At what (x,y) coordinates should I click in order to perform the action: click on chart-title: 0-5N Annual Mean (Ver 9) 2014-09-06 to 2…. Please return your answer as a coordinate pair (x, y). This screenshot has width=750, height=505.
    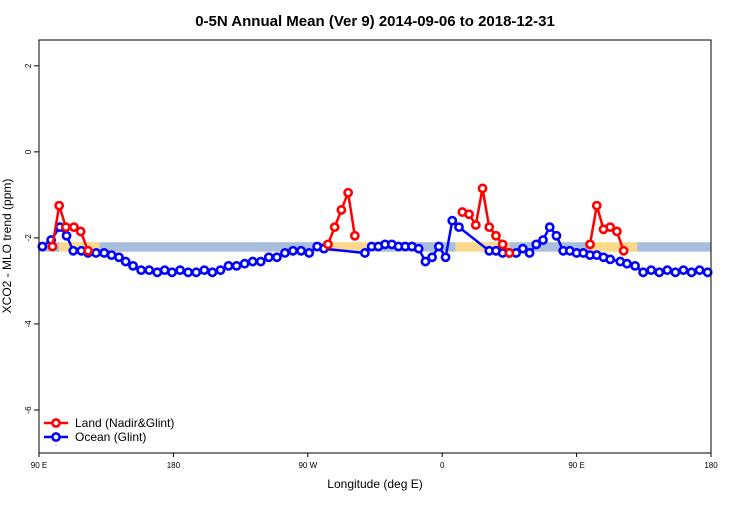
    Looking at the image, I should click on (375, 21).